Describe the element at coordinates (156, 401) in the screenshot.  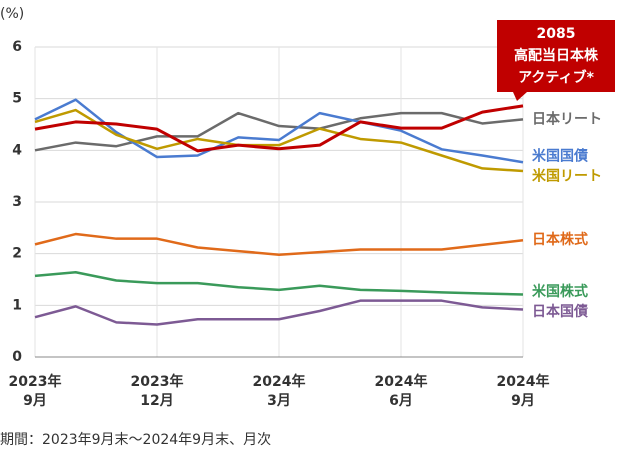
I see `x-tick-label: 12月` at that location.